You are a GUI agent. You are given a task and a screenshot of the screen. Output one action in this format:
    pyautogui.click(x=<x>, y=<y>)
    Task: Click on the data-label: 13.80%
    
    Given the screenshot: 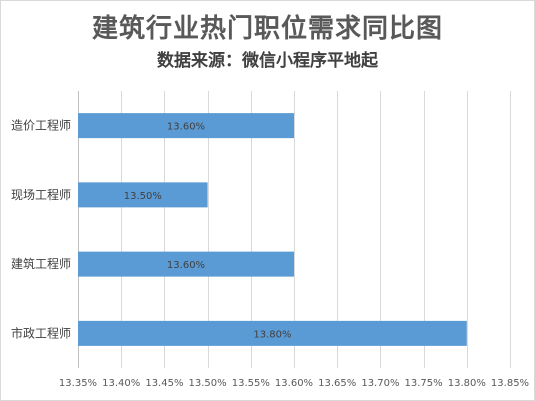 What is the action you would take?
    pyautogui.click(x=272, y=334)
    